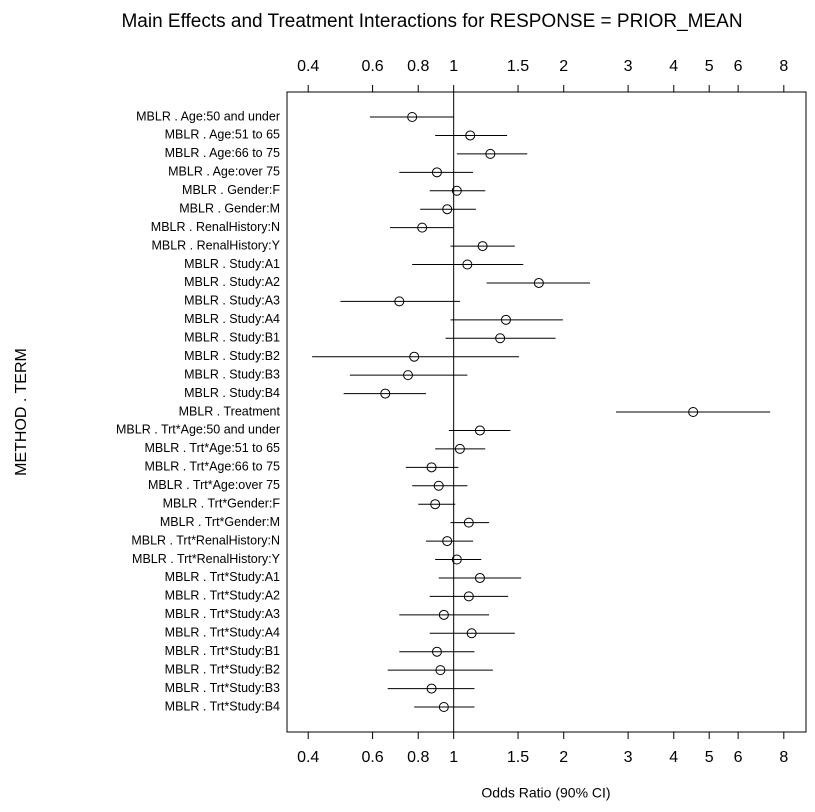 Image resolution: width=815 pixels, height=812 pixels. Describe the element at coordinates (783, 66) in the screenshot. I see `x-tick-label-top: 8` at that location.